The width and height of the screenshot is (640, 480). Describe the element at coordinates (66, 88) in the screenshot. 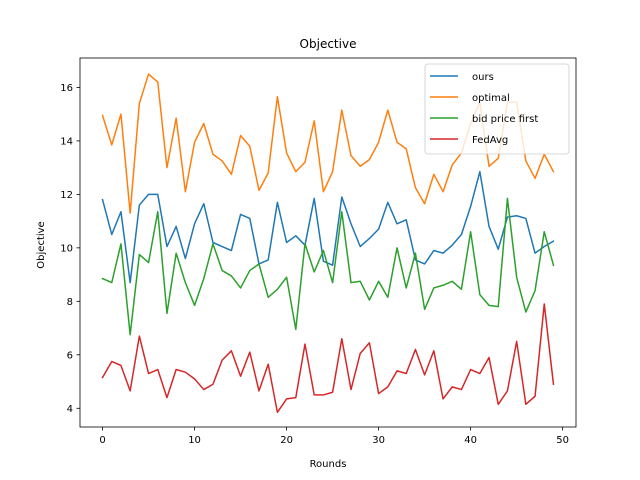

I see `y-tick-label: 16` at that location.